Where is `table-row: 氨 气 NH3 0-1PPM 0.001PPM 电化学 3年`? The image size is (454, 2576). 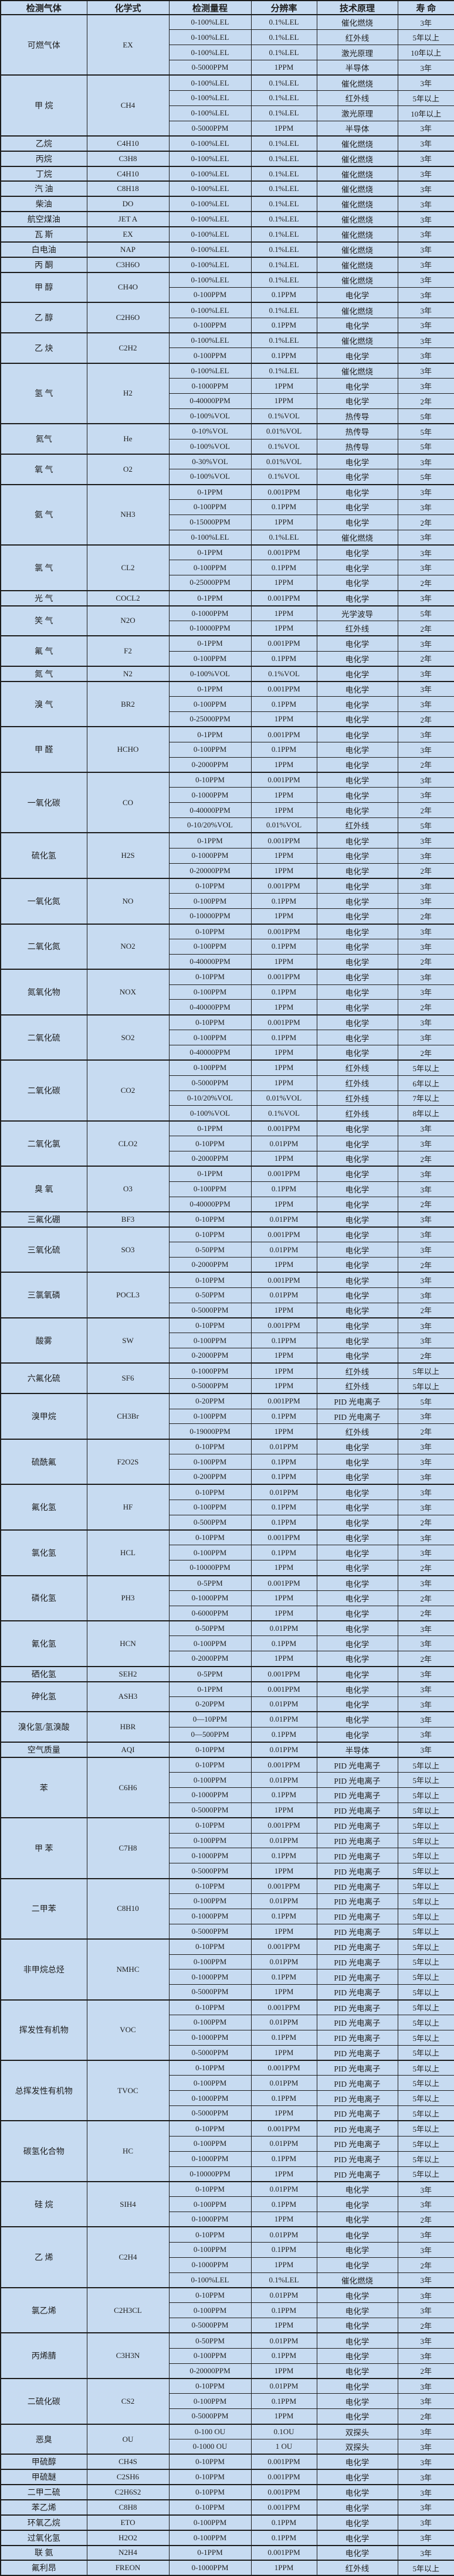
table-row: 氨 气 NH3 0-1PPM 0.001PPM 电化学 3年 is located at coordinates (227, 514).